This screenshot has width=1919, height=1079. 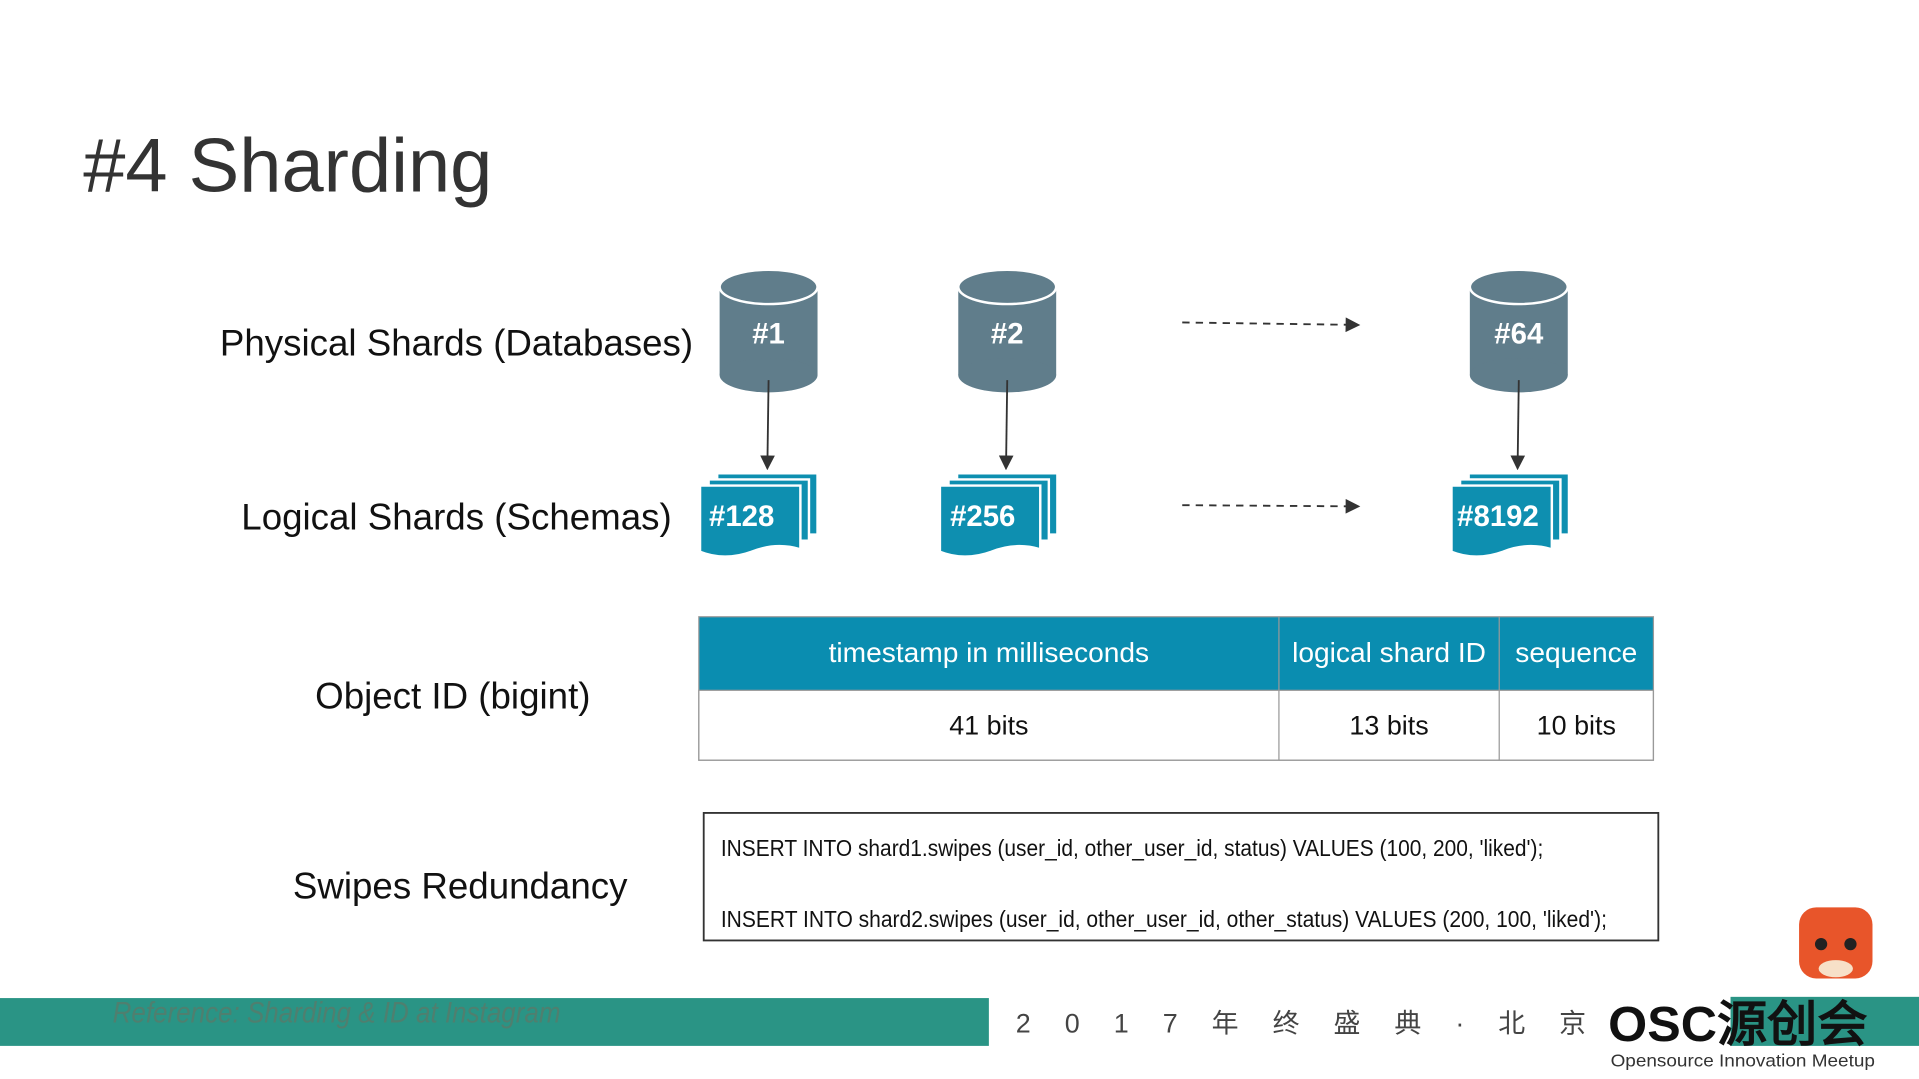 What do you see at coordinates (989, 652) in the screenshot?
I see `table-header: timestamp in milliseconds` at bounding box center [989, 652].